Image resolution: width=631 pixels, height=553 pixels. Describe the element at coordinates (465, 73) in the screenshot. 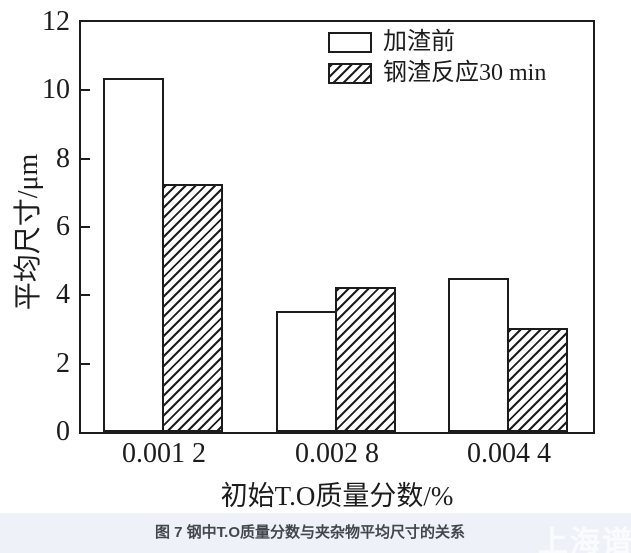

I see `legend-label-slag-reaction: 钢渣反应30 min` at that location.